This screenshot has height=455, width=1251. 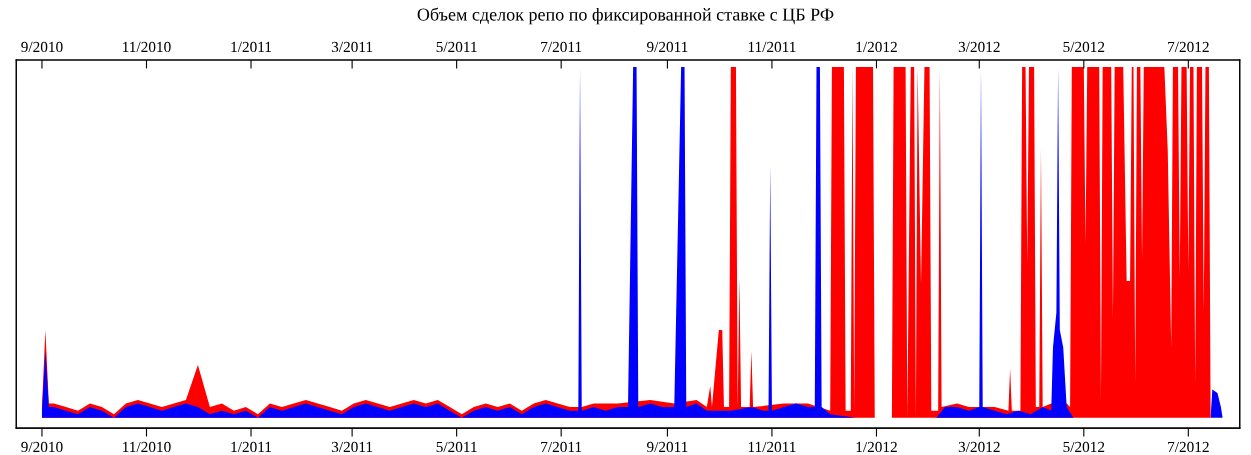 I want to click on x-tick-label: 3/2011, so click(x=352, y=447).